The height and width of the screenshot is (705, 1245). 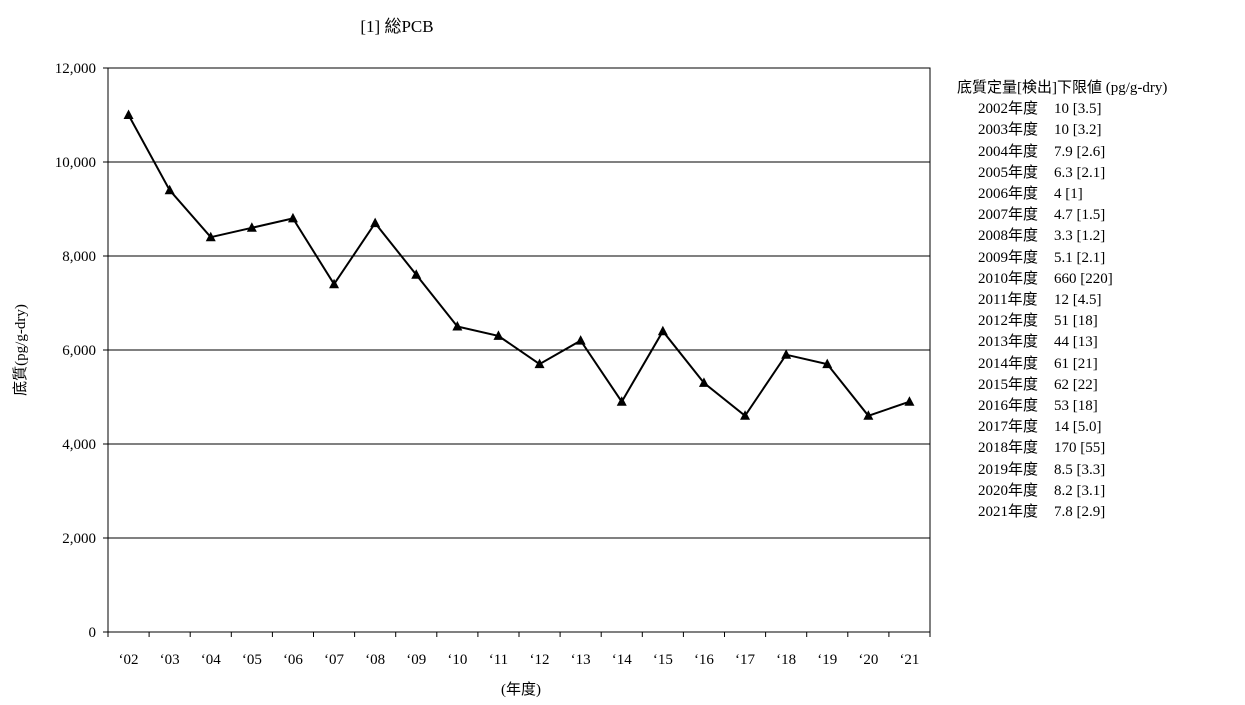 What do you see at coordinates (79, 257) in the screenshot?
I see `y-tick-label: 8,000` at bounding box center [79, 257].